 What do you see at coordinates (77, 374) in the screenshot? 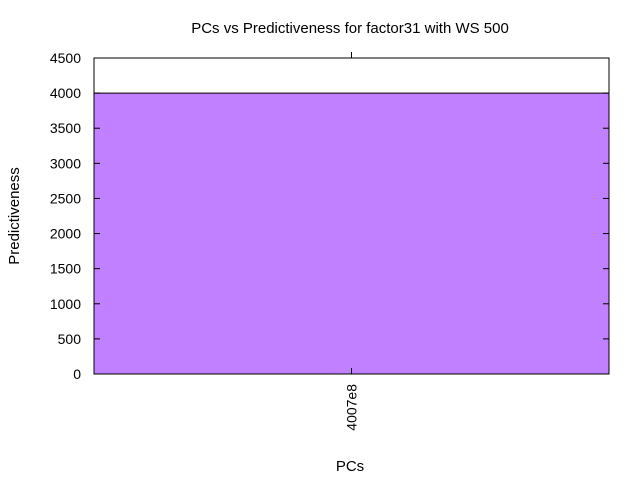
I see `y-tick-label: 0` at bounding box center [77, 374].